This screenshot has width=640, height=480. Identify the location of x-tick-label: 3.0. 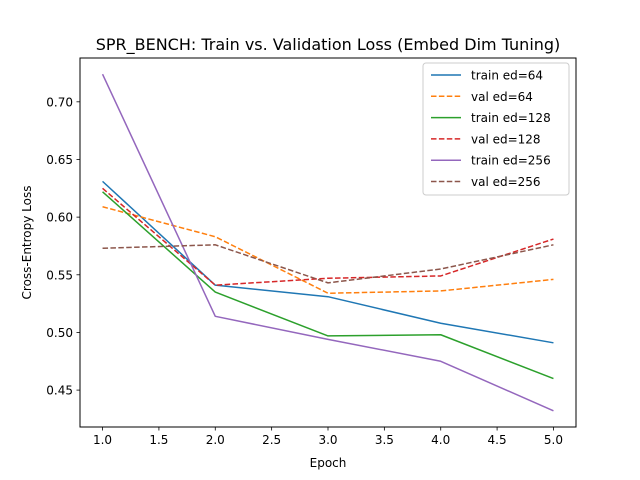
(327, 440).